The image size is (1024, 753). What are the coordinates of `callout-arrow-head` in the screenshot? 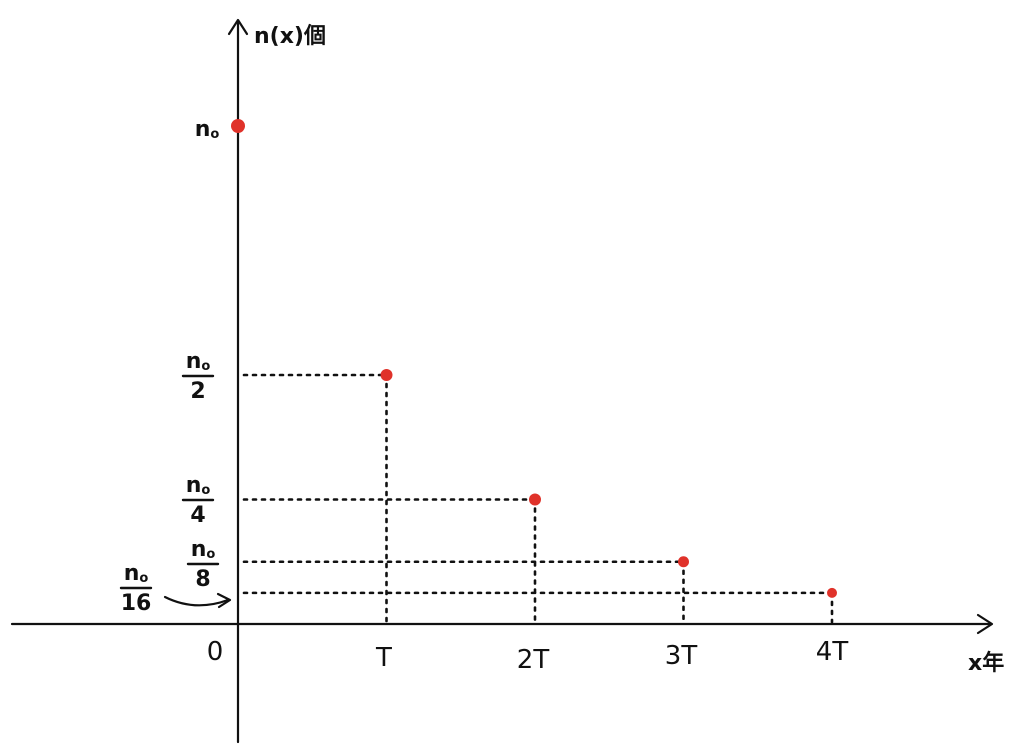 It's located at (224, 600).